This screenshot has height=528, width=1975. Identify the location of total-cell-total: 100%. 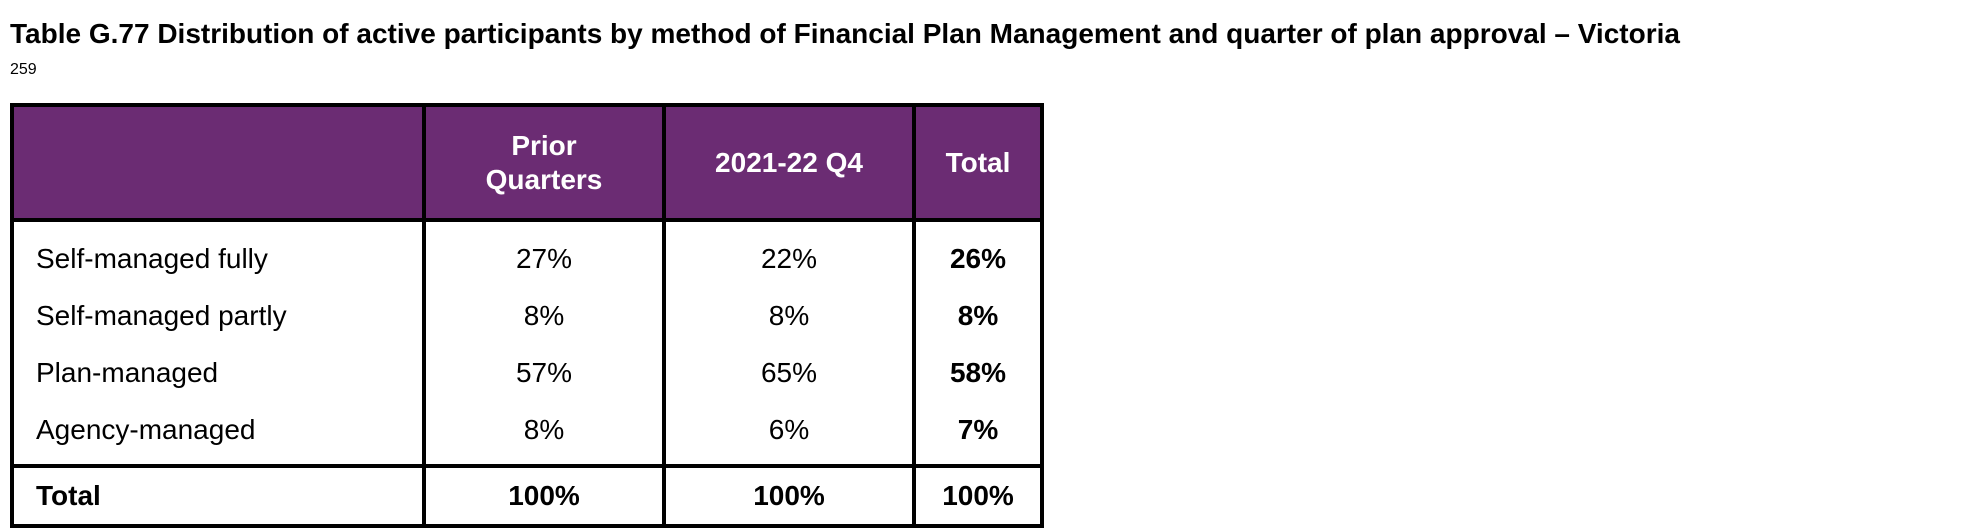
(978, 497).